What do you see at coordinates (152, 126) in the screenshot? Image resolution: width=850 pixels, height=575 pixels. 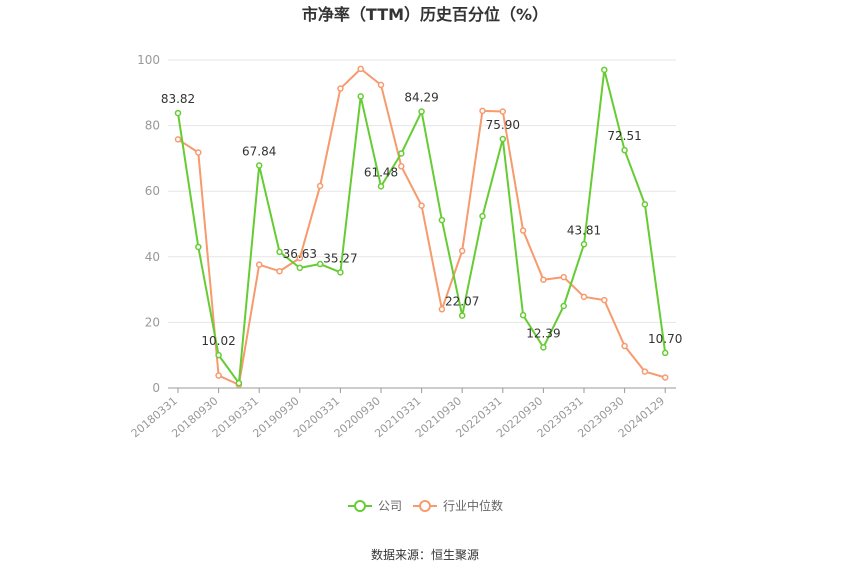 I see `y-tick-label: 80` at bounding box center [152, 126].